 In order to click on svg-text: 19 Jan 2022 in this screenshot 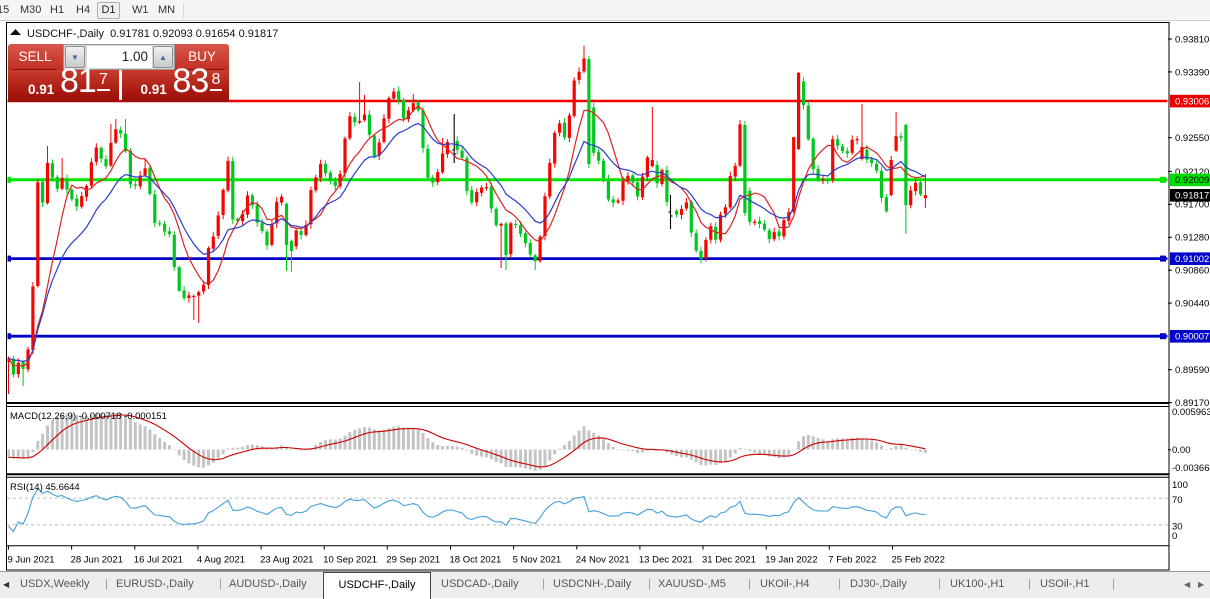, I will do `click(791, 560)`.